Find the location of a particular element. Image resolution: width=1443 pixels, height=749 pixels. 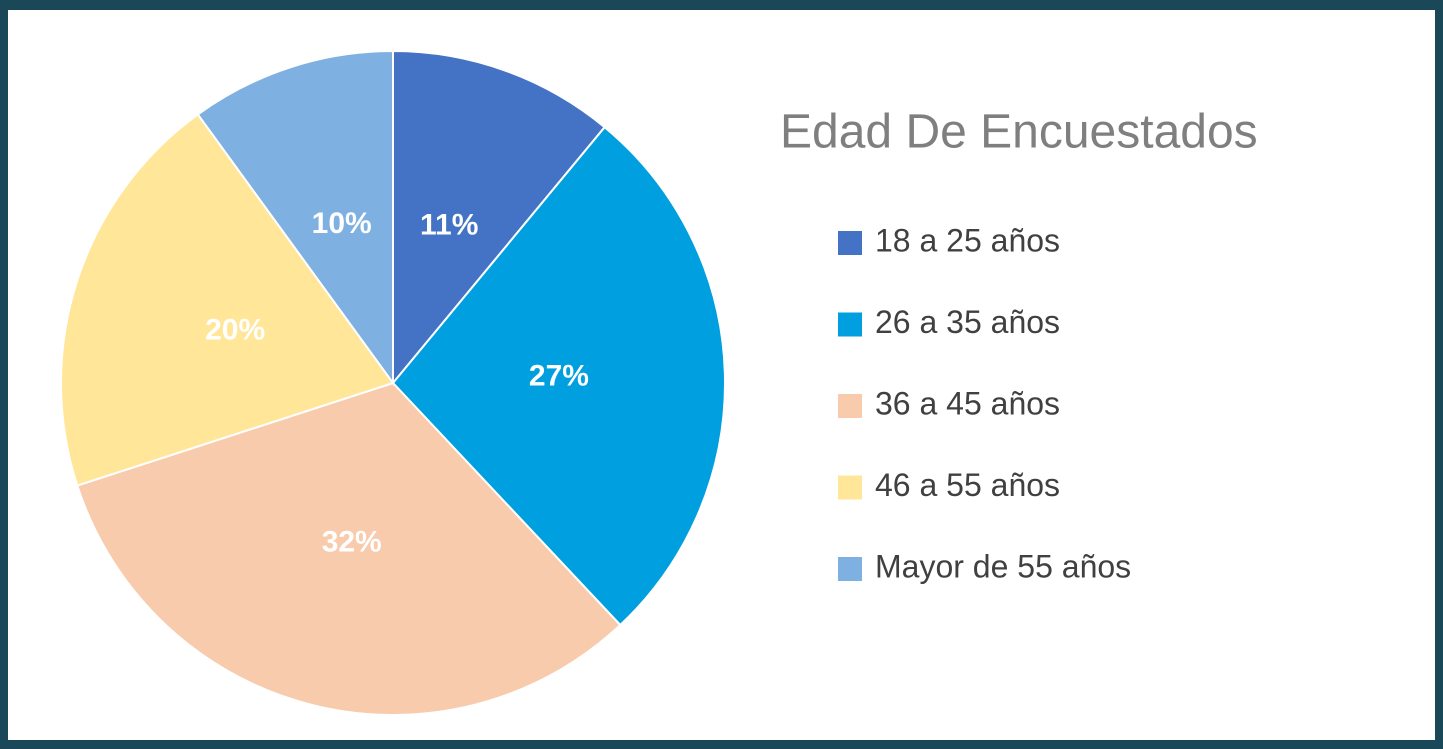

legend-label: 36 a 45 años is located at coordinates (967, 403).